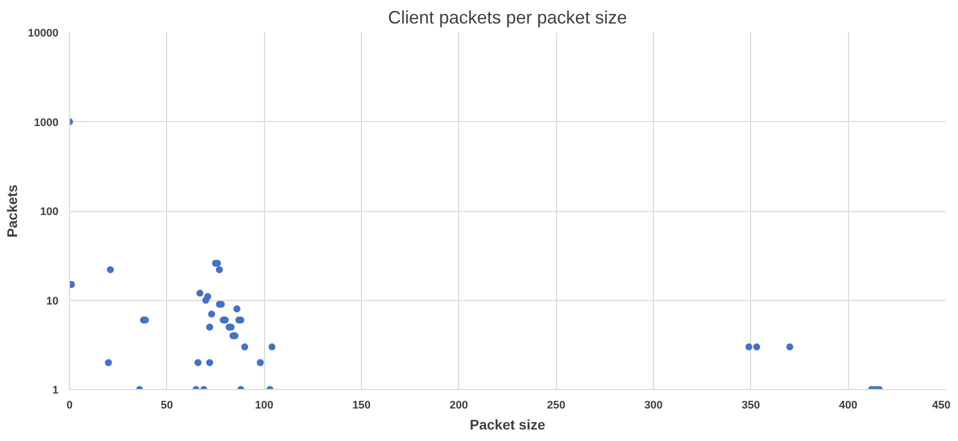 The height and width of the screenshot is (441, 958). Describe the element at coordinates (653, 406) in the screenshot. I see `x-tick-label: 300` at that location.